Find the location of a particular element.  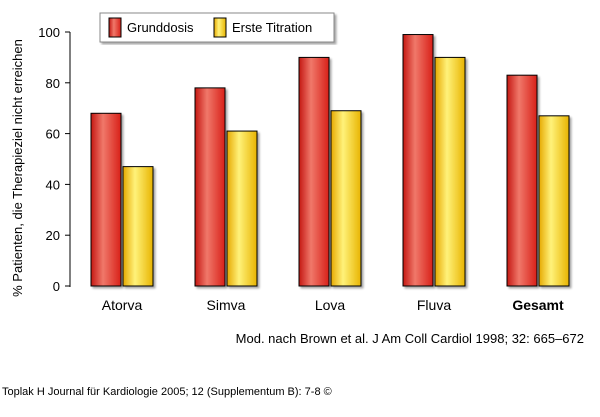

bar-erste-titration-simva is located at coordinates (242, 208).